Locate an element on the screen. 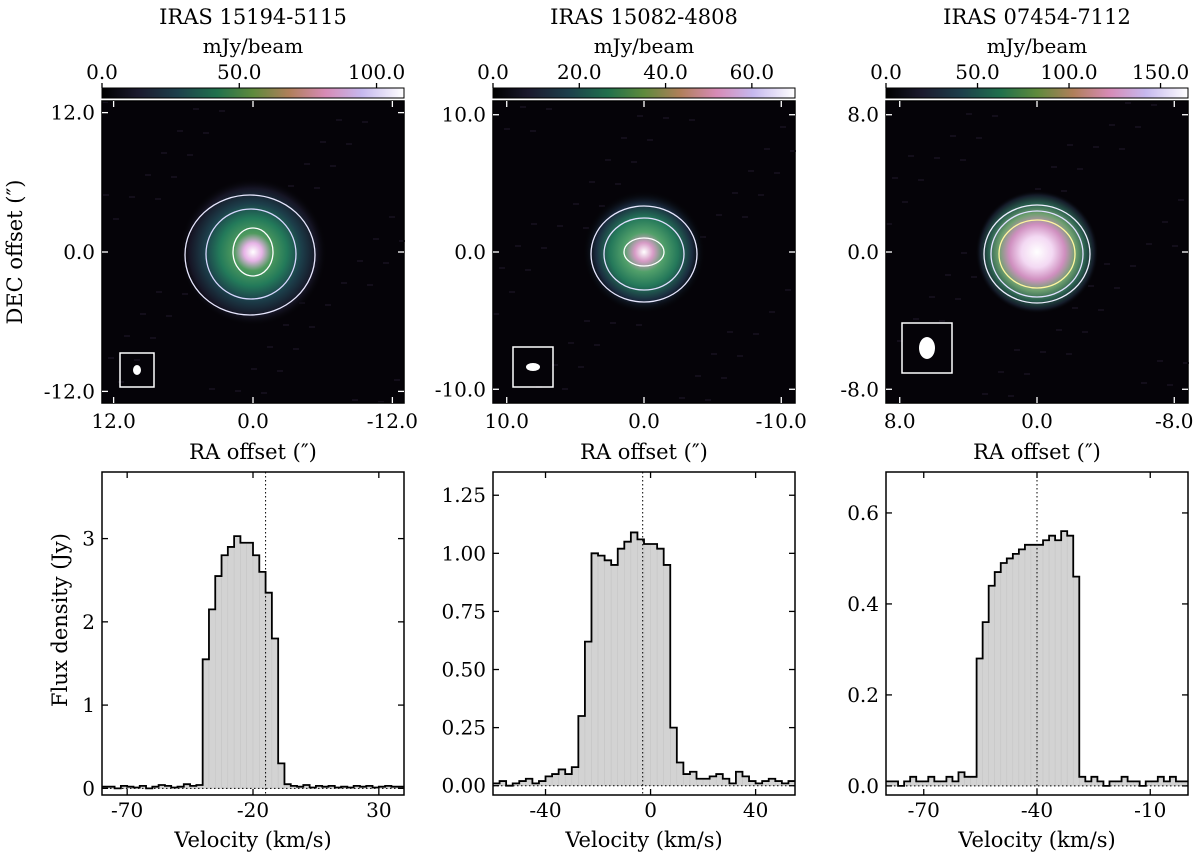  colorbar is located at coordinates (644, 93).